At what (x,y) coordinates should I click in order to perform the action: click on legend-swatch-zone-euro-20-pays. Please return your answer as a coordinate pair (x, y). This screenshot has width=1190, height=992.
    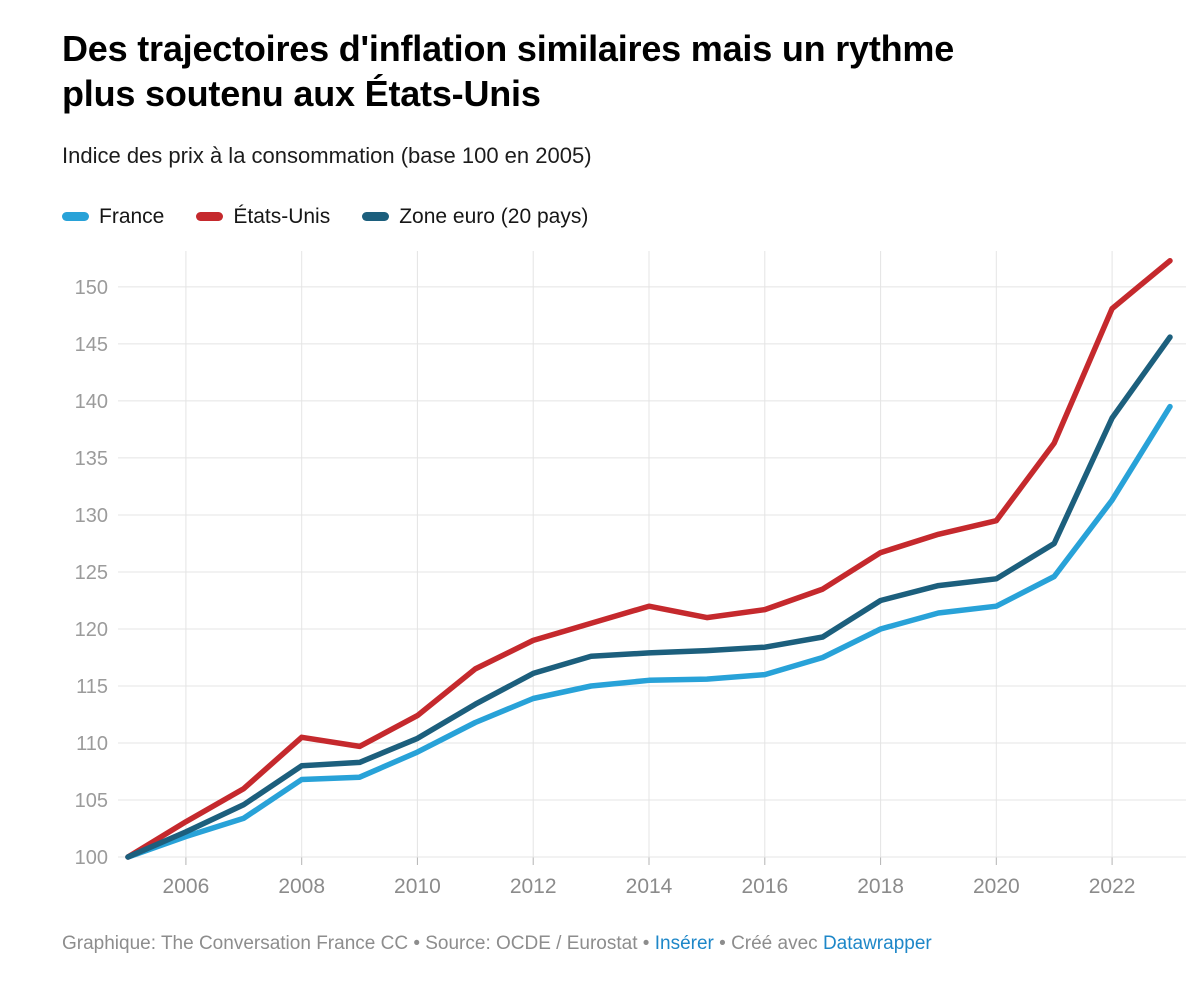
    Looking at the image, I should click on (376, 217).